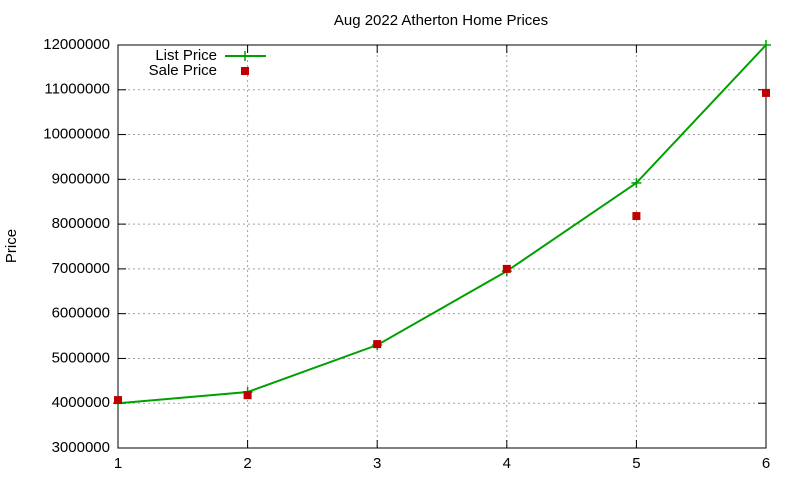 Image resolution: width=800 pixels, height=480 pixels. Describe the element at coordinates (81, 178) in the screenshot. I see `y-tick-label: 9000000` at that location.